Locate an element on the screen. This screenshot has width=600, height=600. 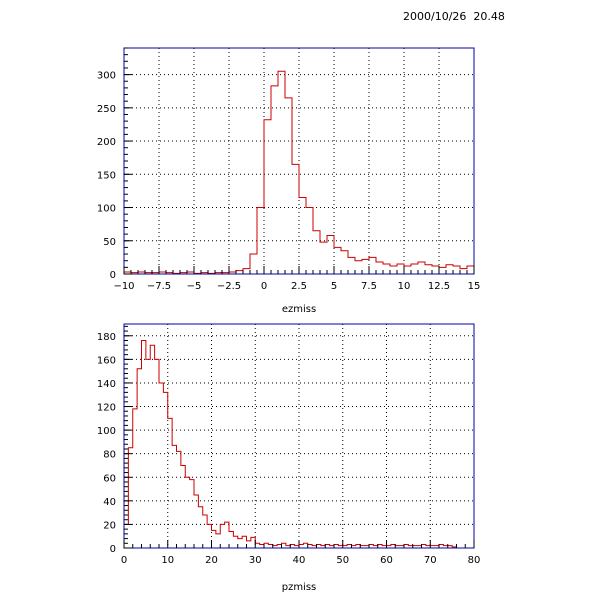
y-tick-label: 140 is located at coordinates (106, 384).